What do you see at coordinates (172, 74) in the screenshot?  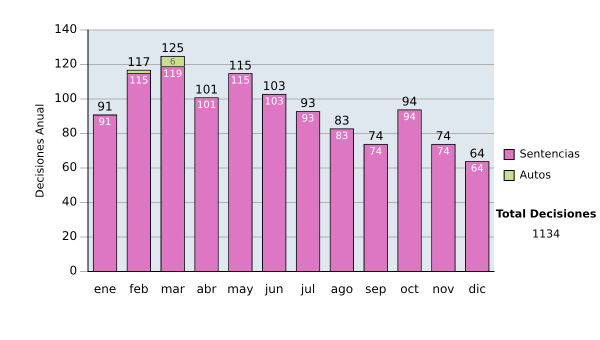 I see `data-label: 119` at bounding box center [172, 74].